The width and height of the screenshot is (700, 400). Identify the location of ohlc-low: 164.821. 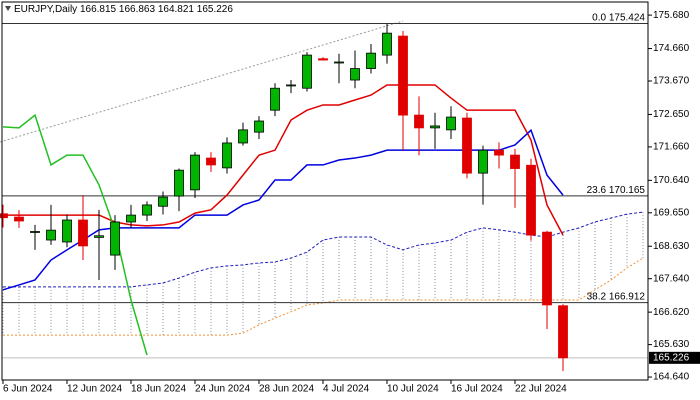
(176, 9).